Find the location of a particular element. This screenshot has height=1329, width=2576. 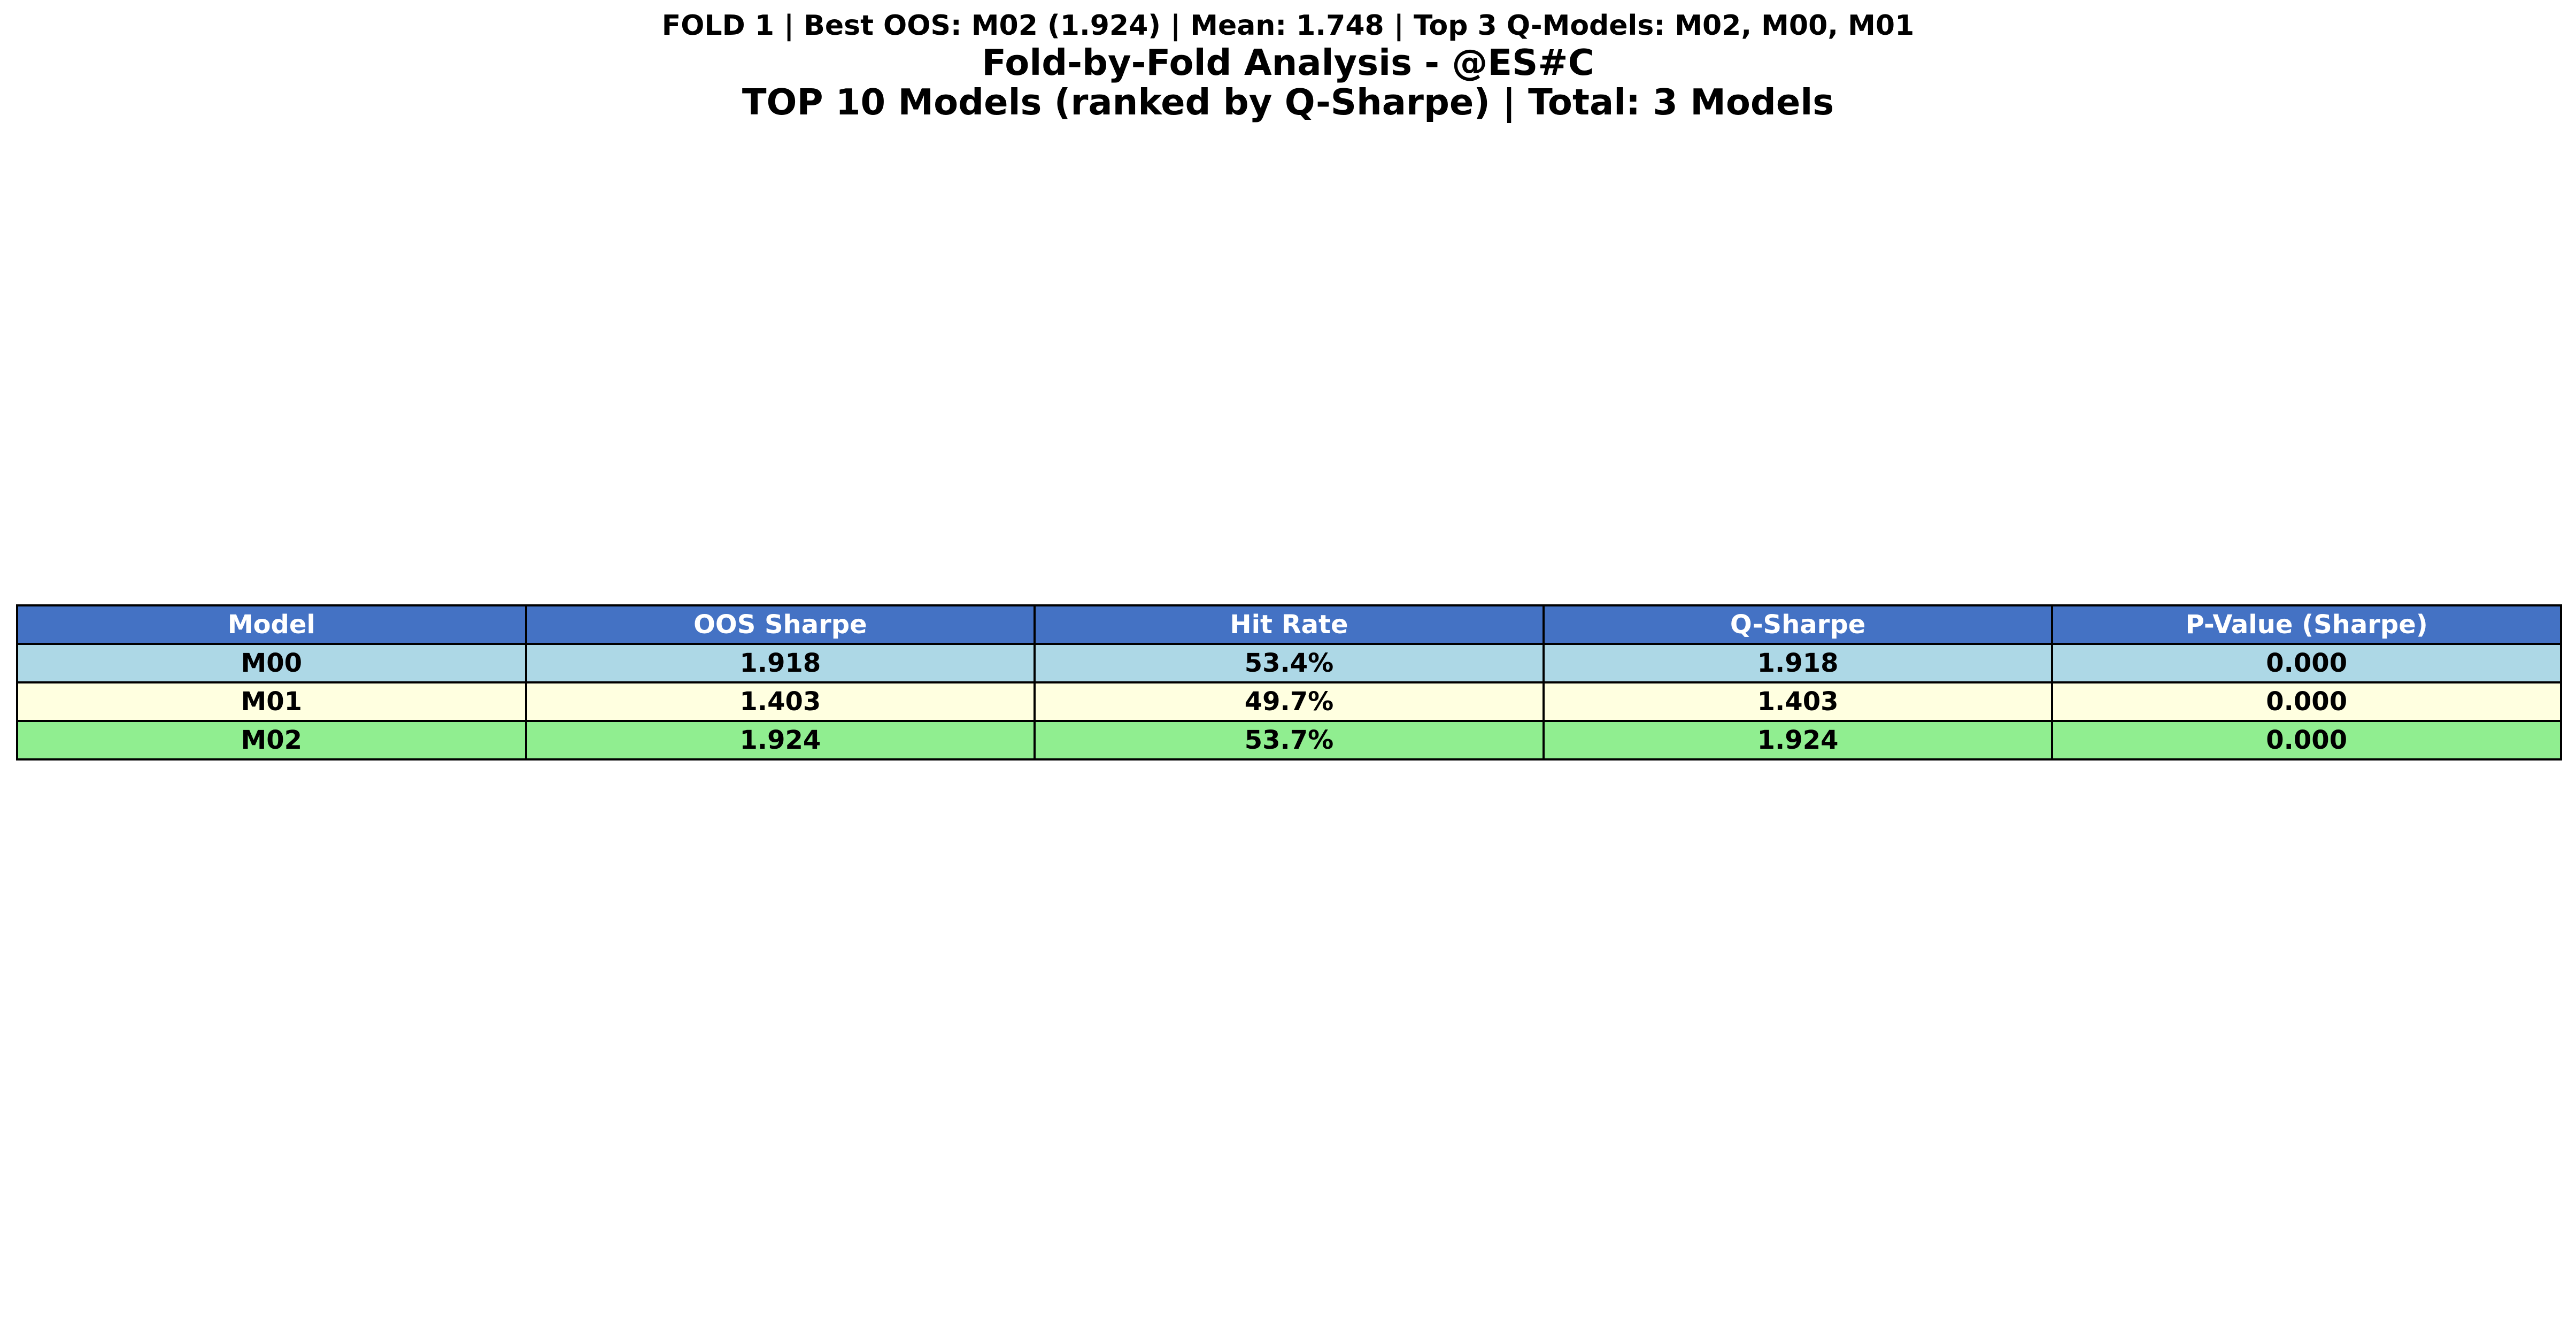

table-cell: 53.7% is located at coordinates (1289, 740).